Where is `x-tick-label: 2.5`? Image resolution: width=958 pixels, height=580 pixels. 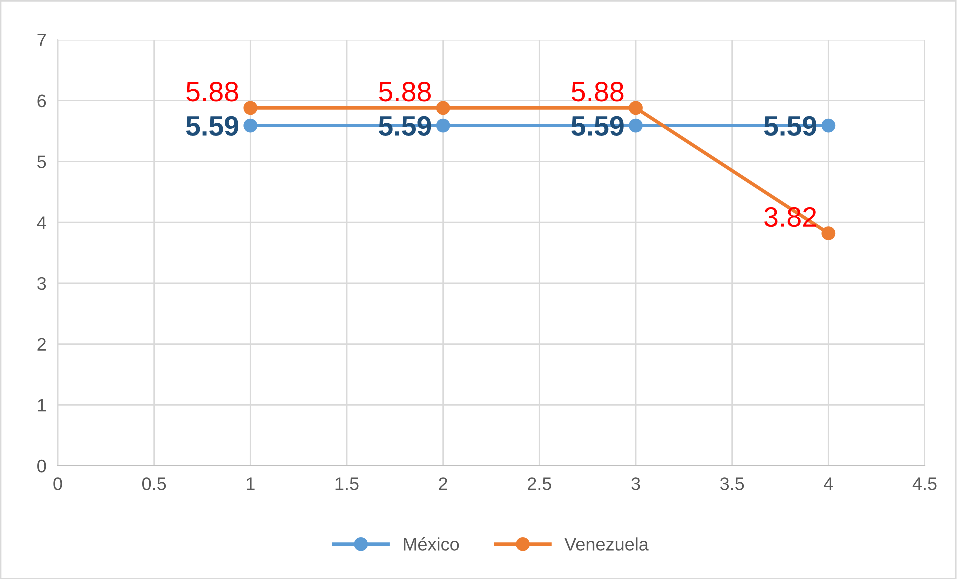
x-tick-label: 2.5 is located at coordinates (540, 484).